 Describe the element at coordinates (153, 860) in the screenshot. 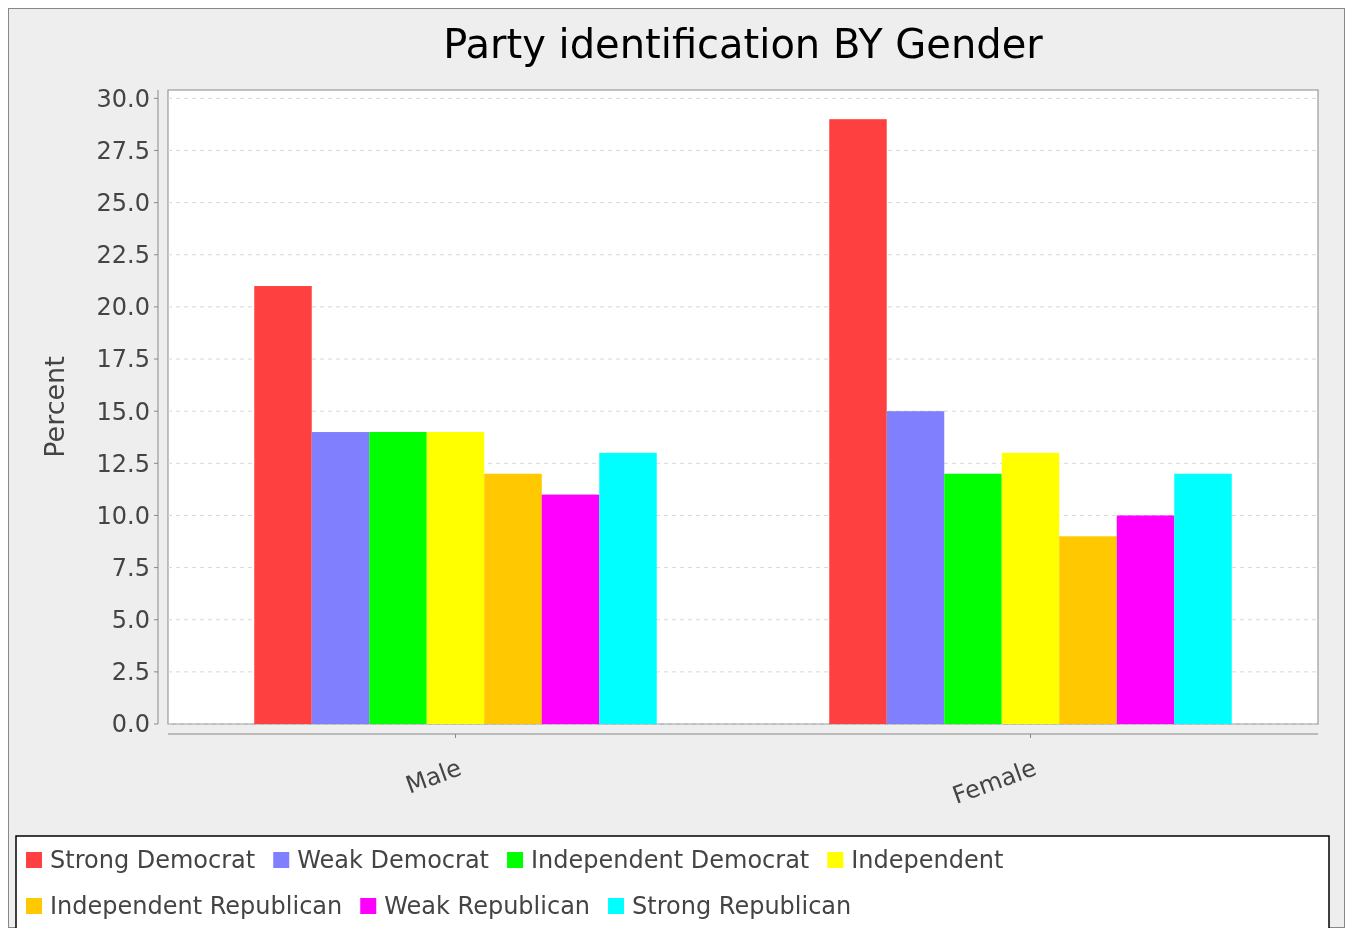

I see `legend-label: Strong Democrat` at that location.